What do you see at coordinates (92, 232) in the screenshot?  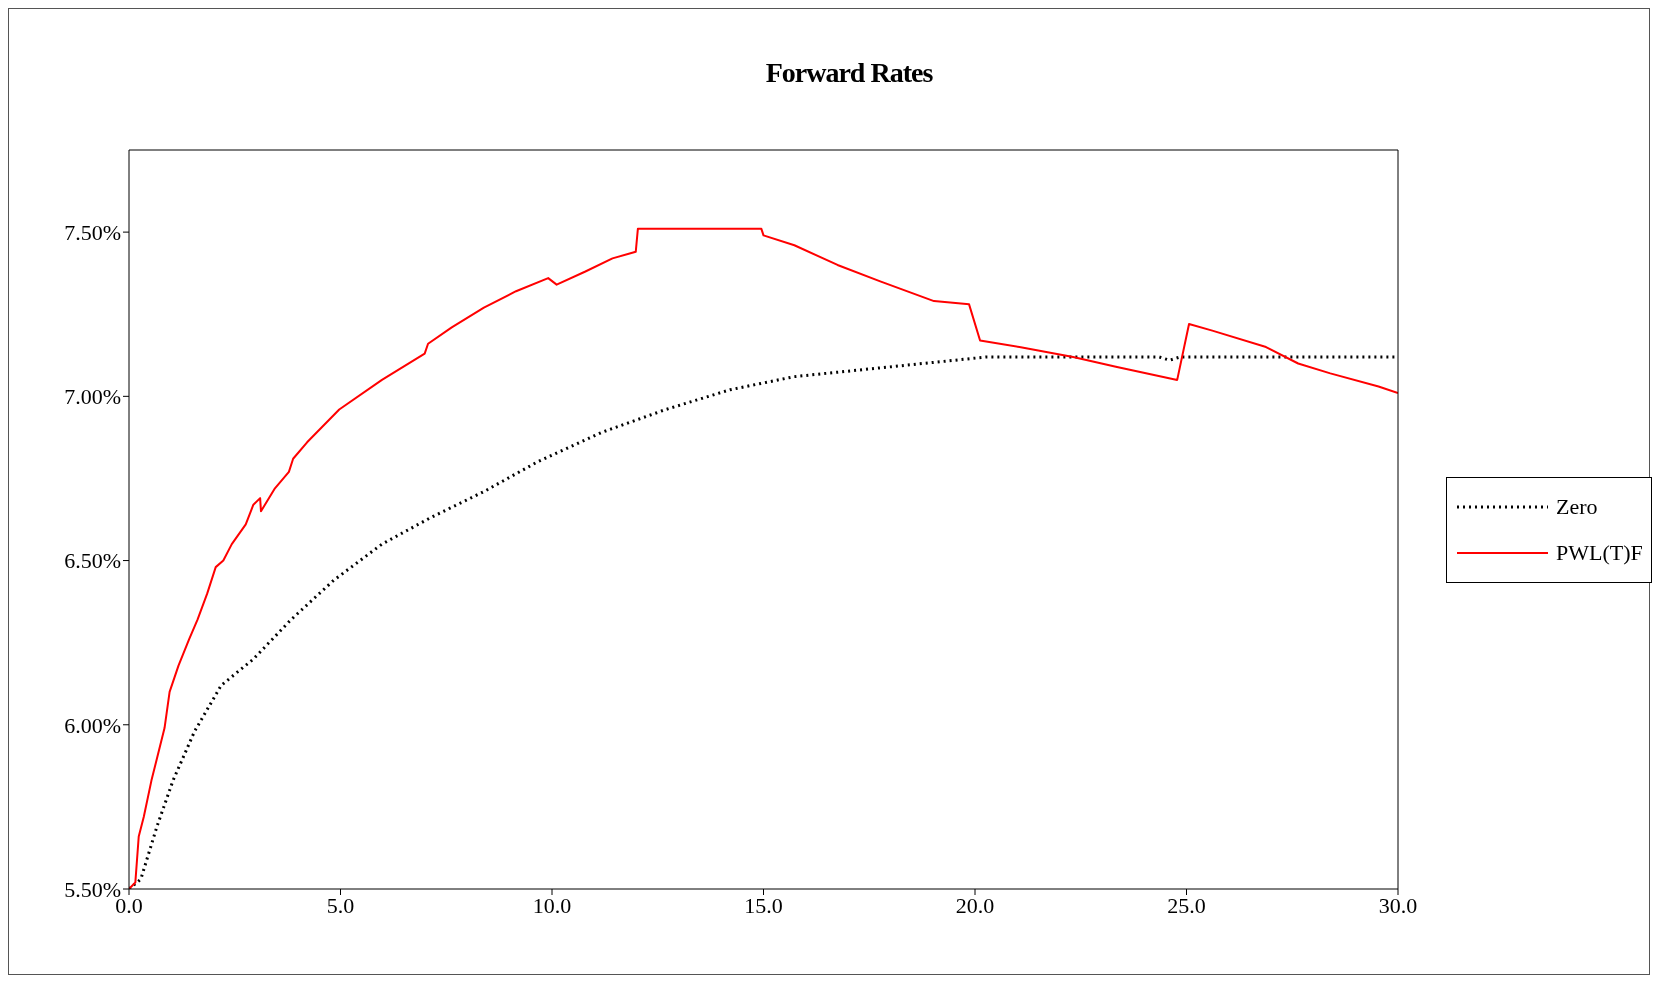 I see `y-tick-label: 7.50%` at bounding box center [92, 232].